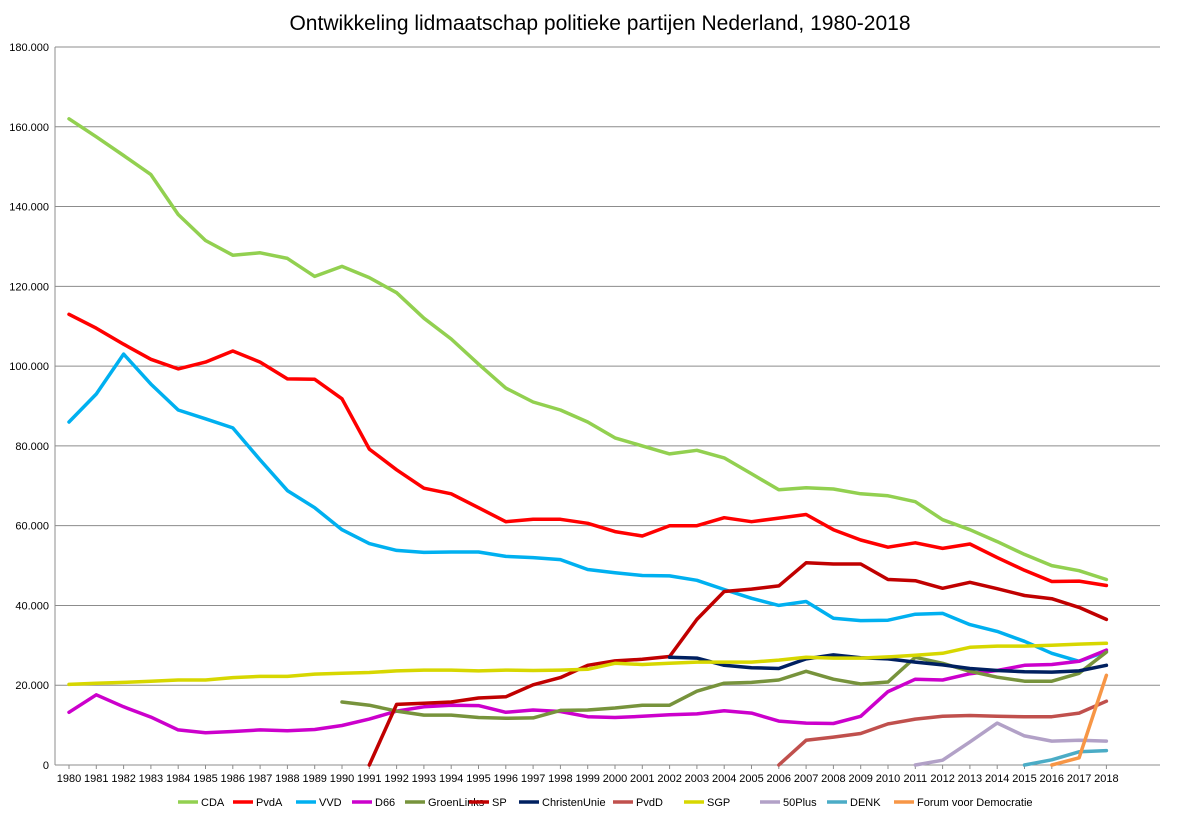 The width and height of the screenshot is (1200, 820). I want to click on series-line-sgp, so click(588, 664).